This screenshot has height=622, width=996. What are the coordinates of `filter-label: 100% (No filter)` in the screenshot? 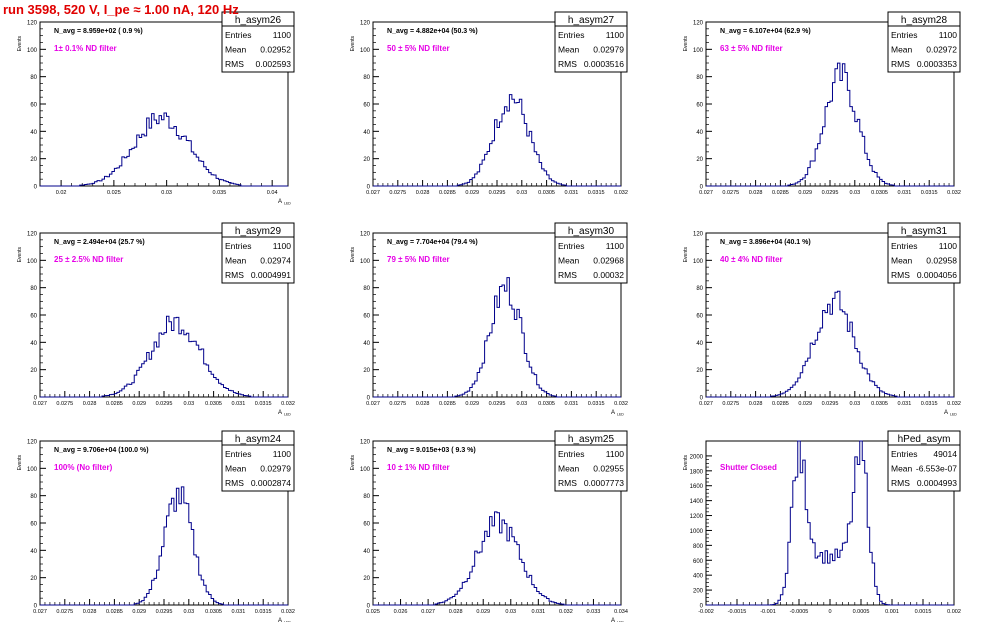 It's located at (83, 467).